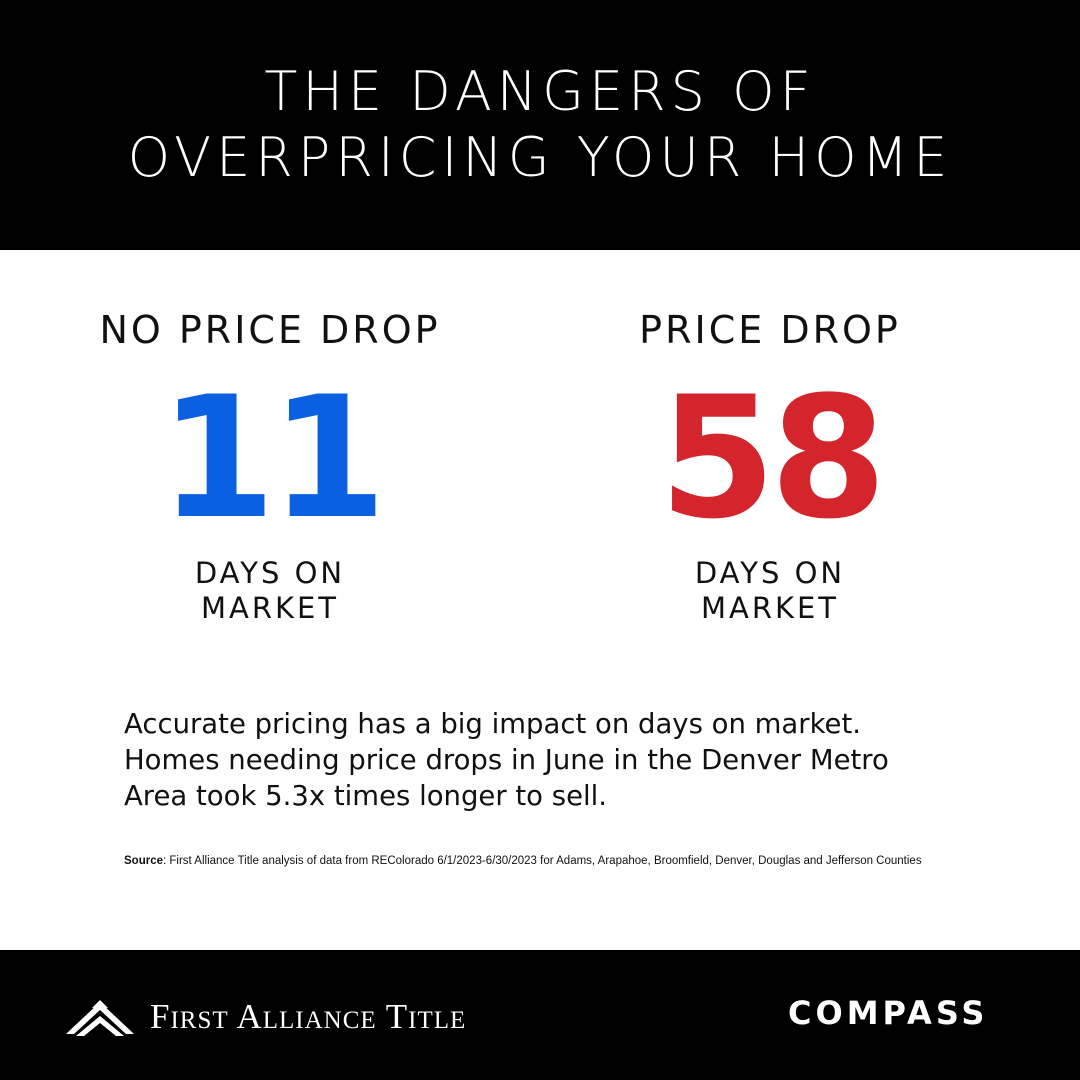 The width and height of the screenshot is (1080, 1080). Describe the element at coordinates (270, 573) in the screenshot. I see `no-price-drop-label-line-1: DAYS ON` at that location.